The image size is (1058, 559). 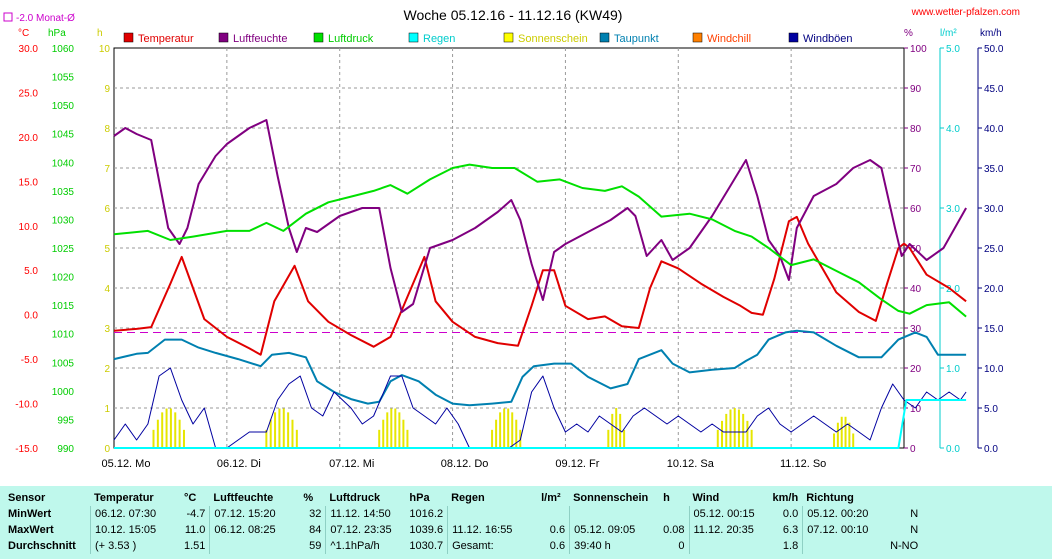 I want to click on celsius-tick-label: 5.0, so click(x=31, y=271).